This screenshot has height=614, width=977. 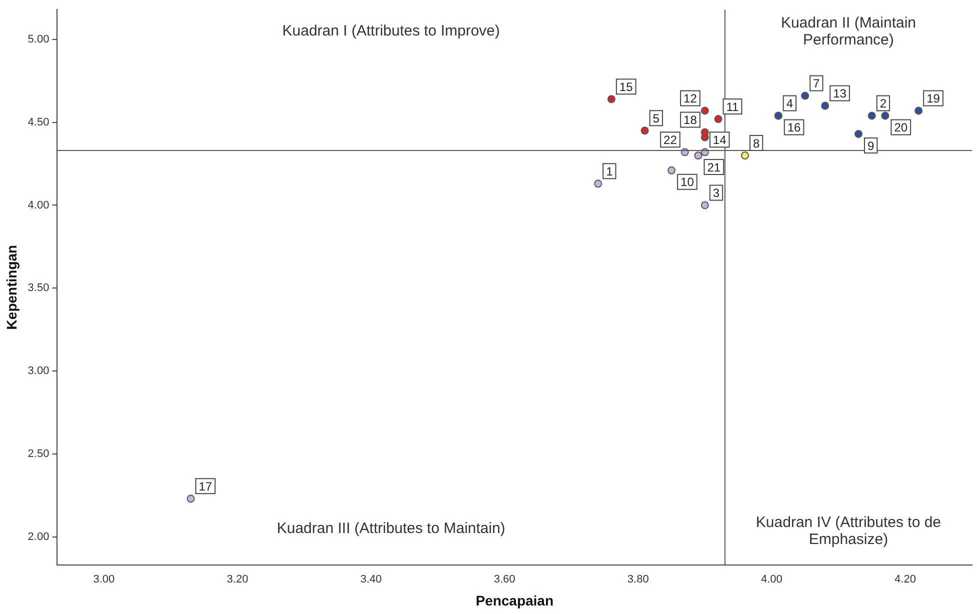 I want to click on annotation: 19, so click(x=933, y=99).